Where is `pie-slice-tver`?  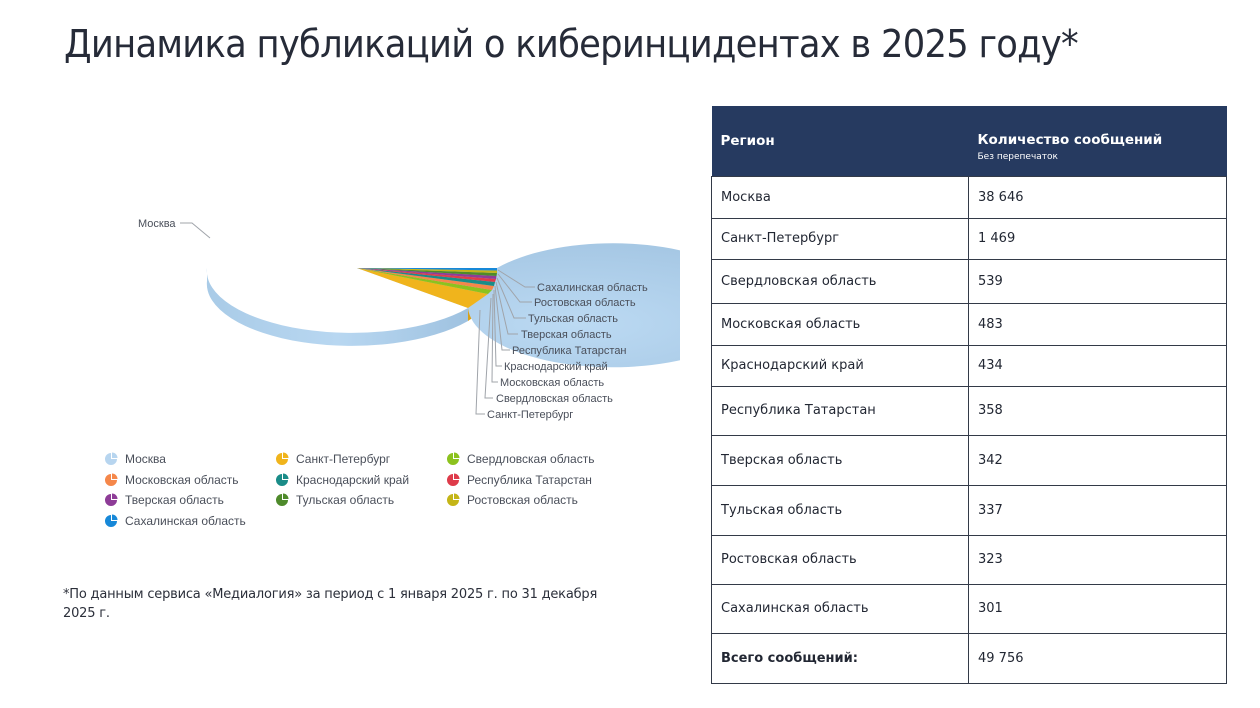
pie-slice-tver is located at coordinates (427, 273).